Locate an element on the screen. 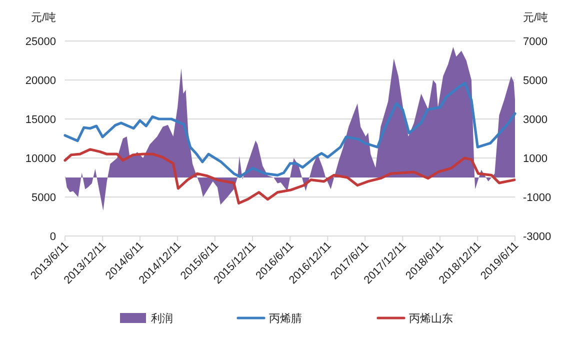 The height and width of the screenshot is (340, 567). y-tick-label: 0 is located at coordinates (53, 236).